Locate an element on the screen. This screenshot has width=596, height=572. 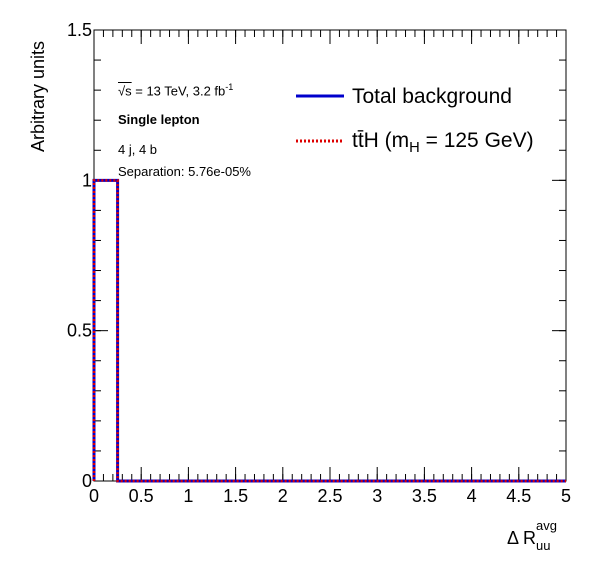
x-tick-label: 0.5 is located at coordinates (141, 496).